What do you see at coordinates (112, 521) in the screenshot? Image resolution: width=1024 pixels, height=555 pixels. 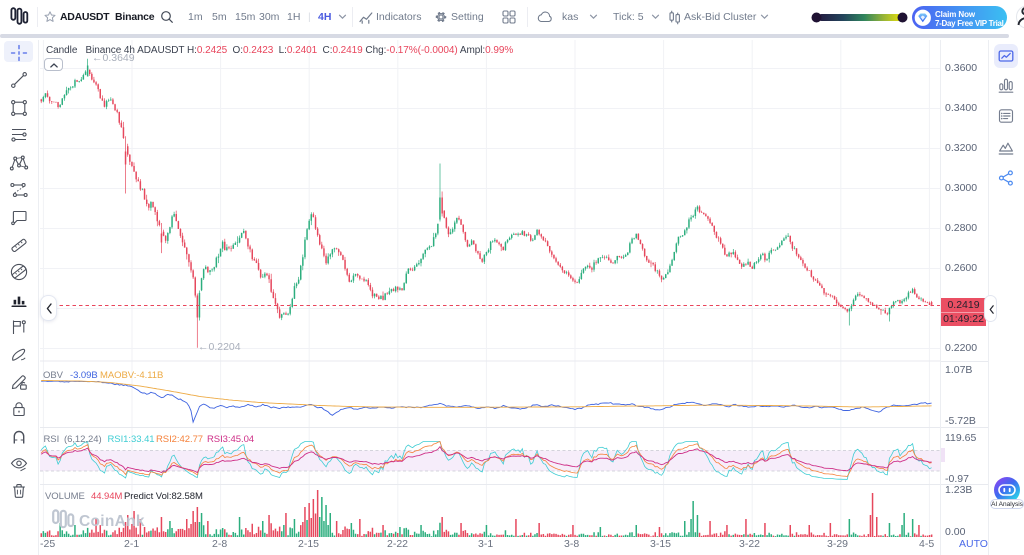 I see `svg-text: CoinAnk` at bounding box center [112, 521].